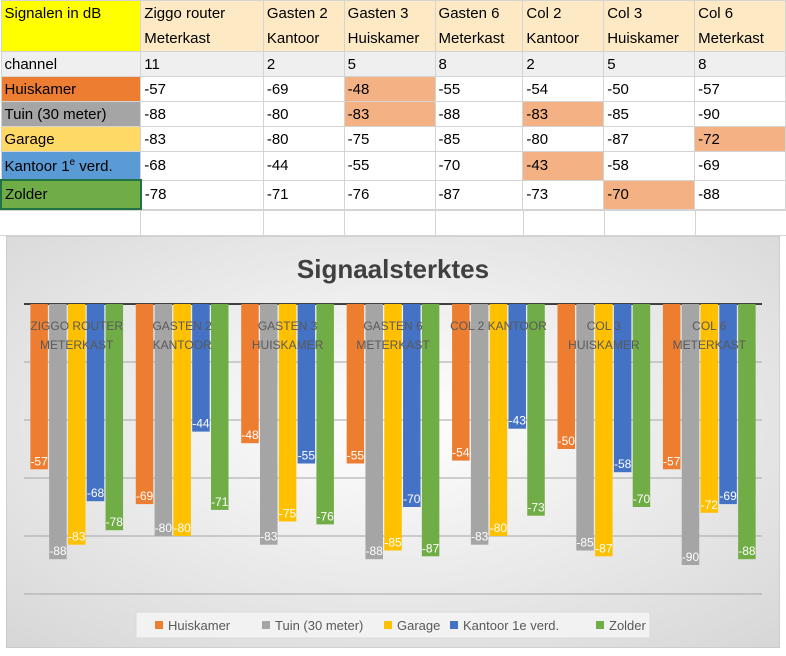 The width and height of the screenshot is (786, 656). I want to click on value-cell: -78, so click(202, 194).